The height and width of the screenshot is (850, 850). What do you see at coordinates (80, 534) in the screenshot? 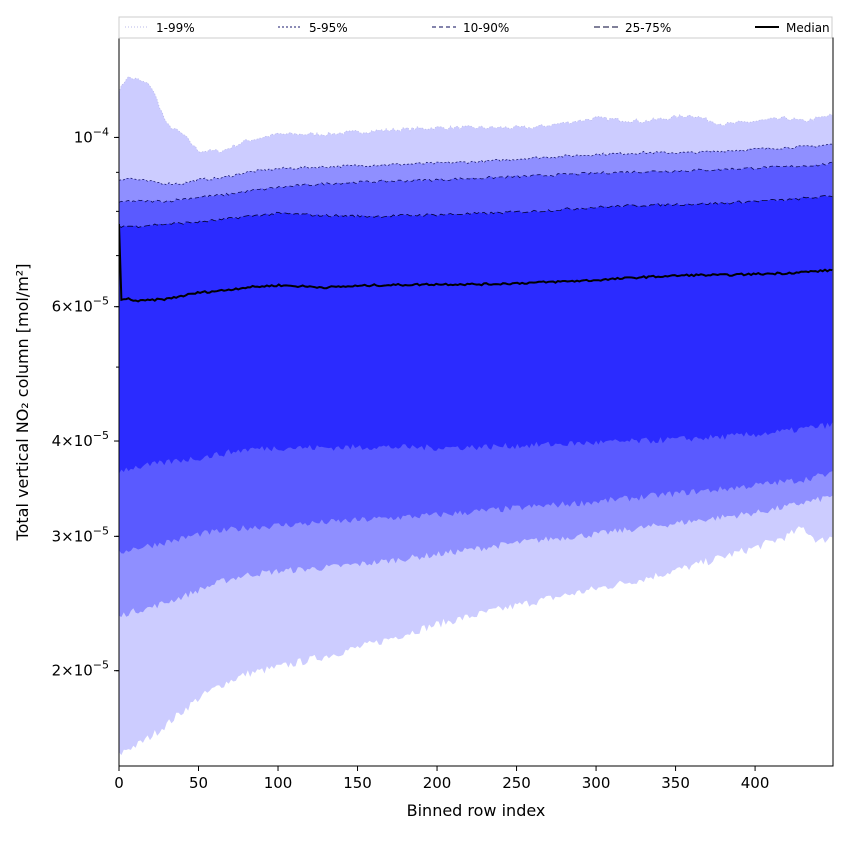
I see `y-tick-label: 3×10⁻⁵` at bounding box center [80, 534].